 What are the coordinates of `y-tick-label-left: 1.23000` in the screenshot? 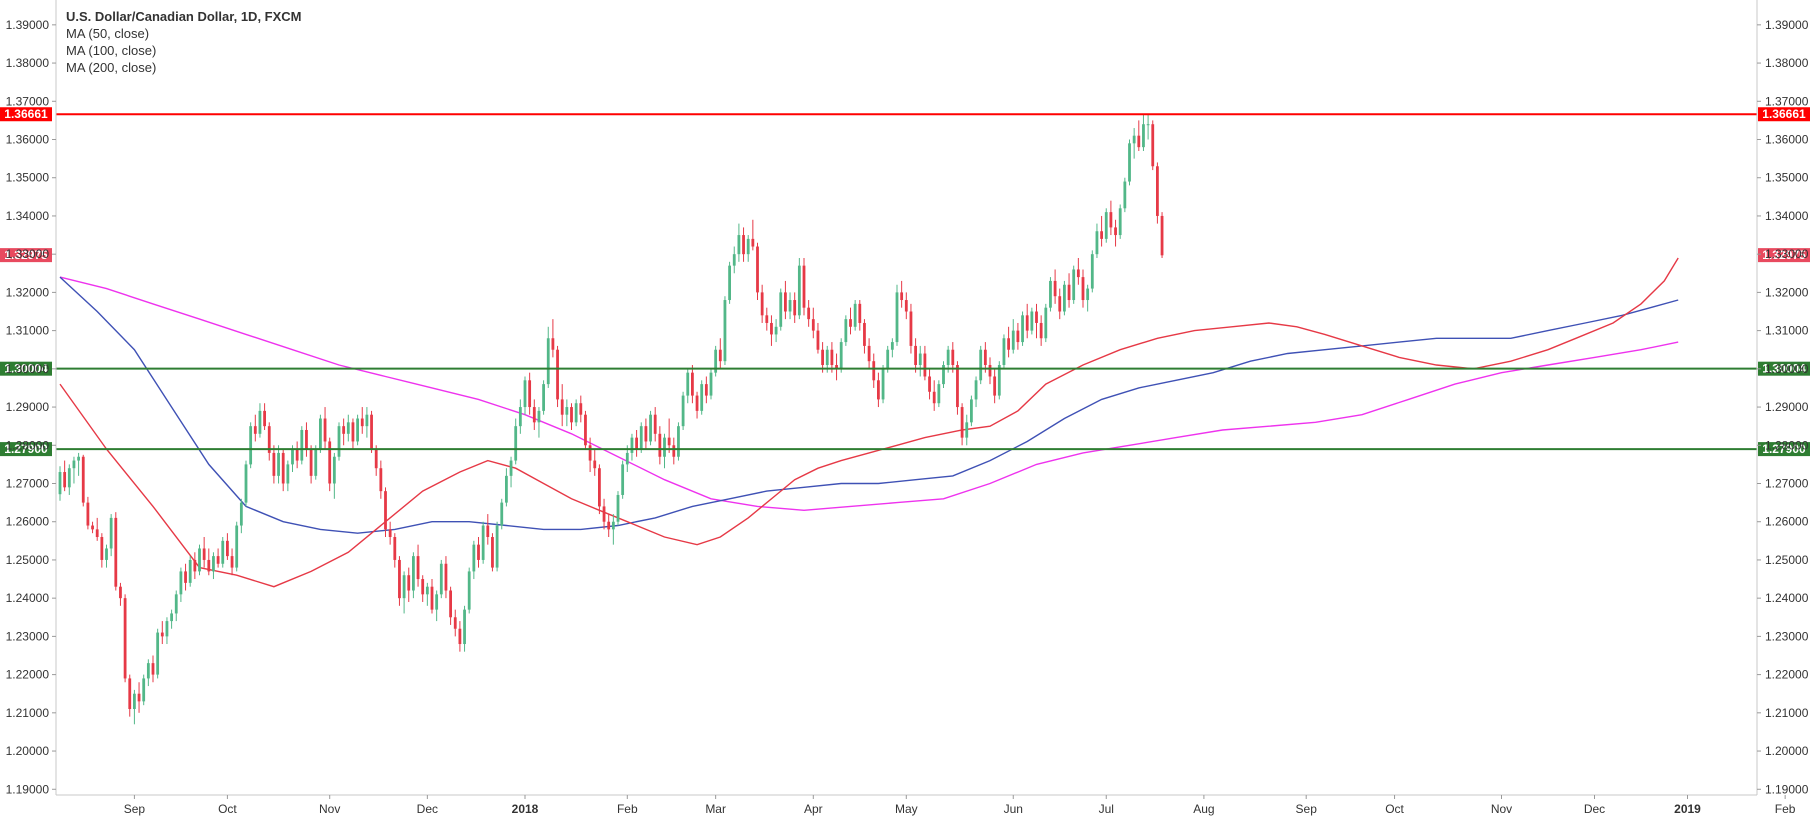 It's located at (28, 636).